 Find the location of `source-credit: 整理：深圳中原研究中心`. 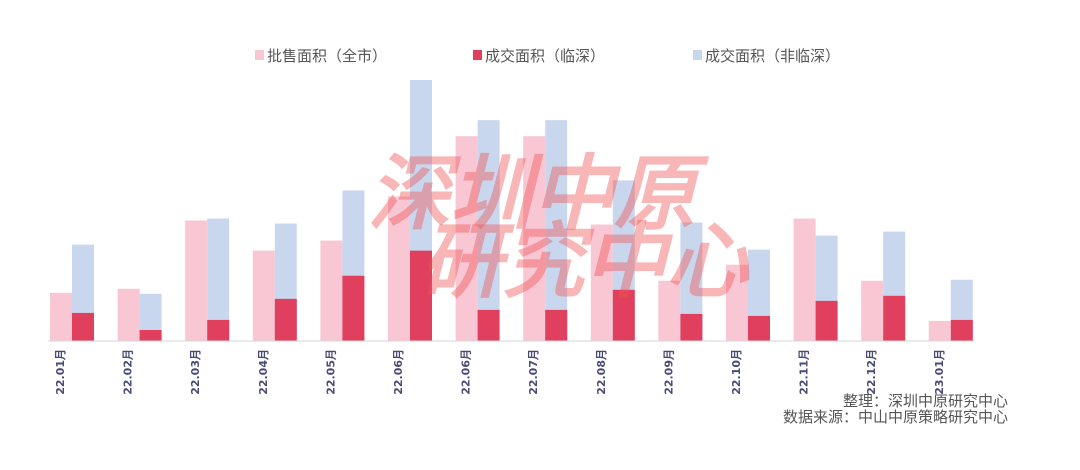

source-credit: 整理：深圳中原研究中心 is located at coordinates (925, 401).